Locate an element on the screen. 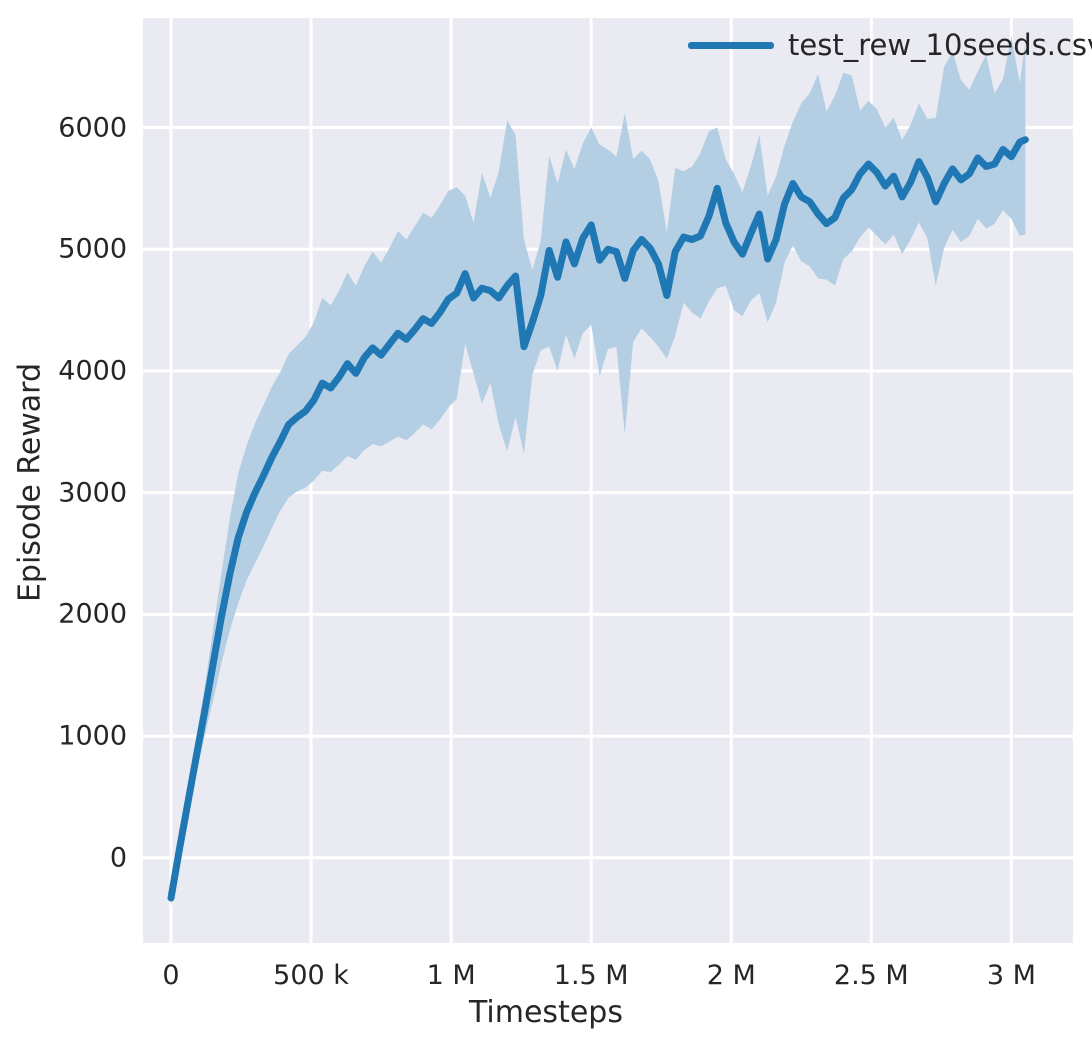 The image size is (1092, 1050). y-axis-label: Episode Reward is located at coordinates (30, 482).